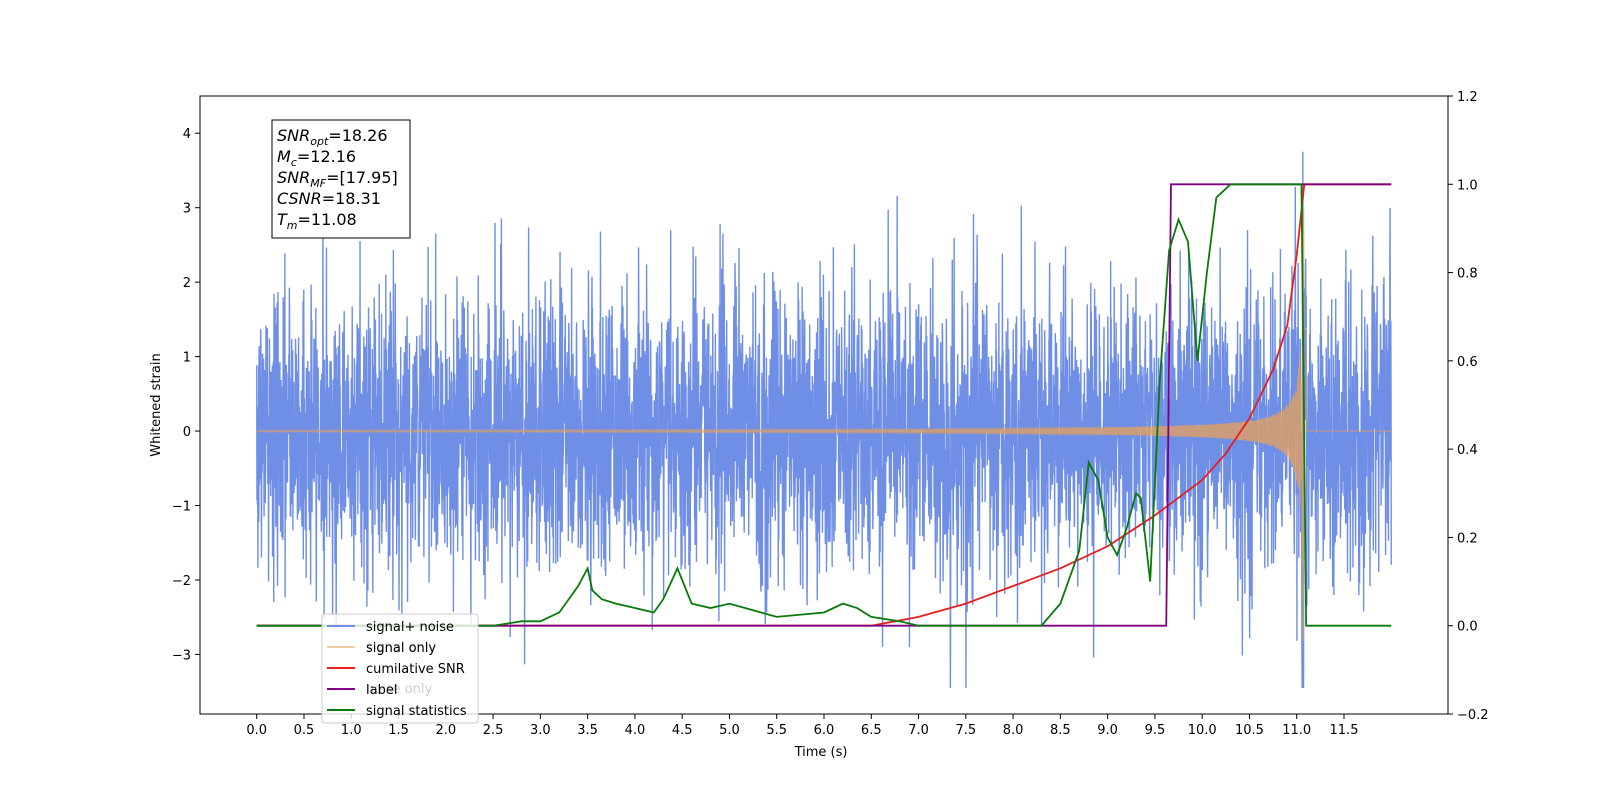 This screenshot has width=1600, height=800. Describe the element at coordinates (1467, 274) in the screenshot. I see `y2-tick-label: 0.8` at that location.